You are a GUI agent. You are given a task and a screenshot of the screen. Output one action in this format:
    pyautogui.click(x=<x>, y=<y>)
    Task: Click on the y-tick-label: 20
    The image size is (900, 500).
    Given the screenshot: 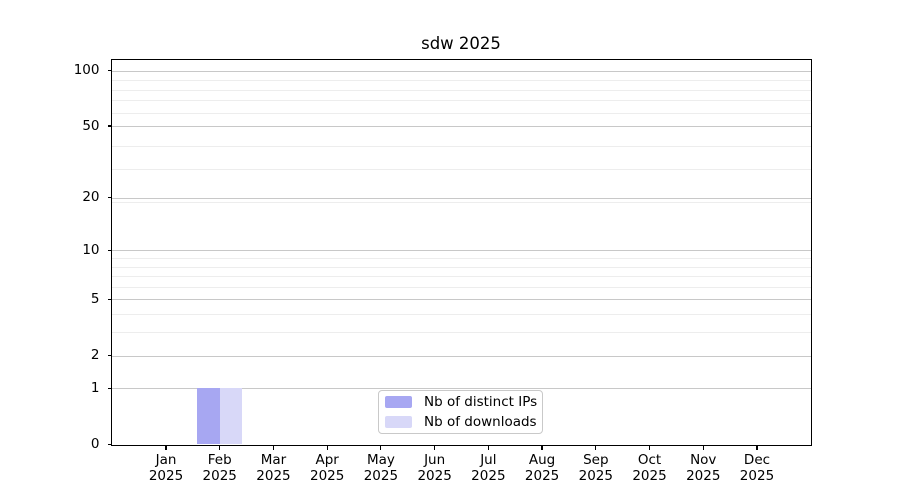 What is the action you would take?
    pyautogui.click(x=91, y=197)
    